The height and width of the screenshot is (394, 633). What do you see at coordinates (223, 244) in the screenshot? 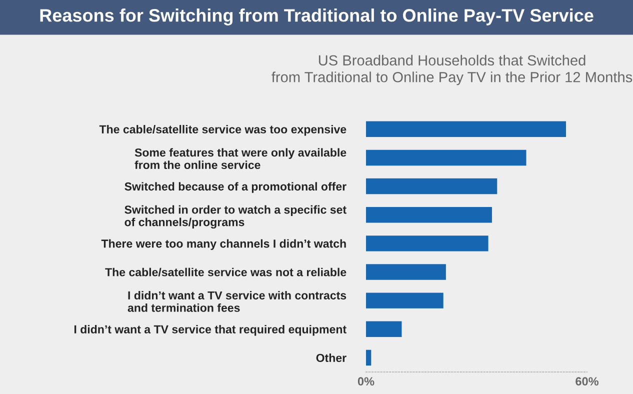
I see `y-tick-label: There were too many channels I didn’t watch` at bounding box center [223, 244].